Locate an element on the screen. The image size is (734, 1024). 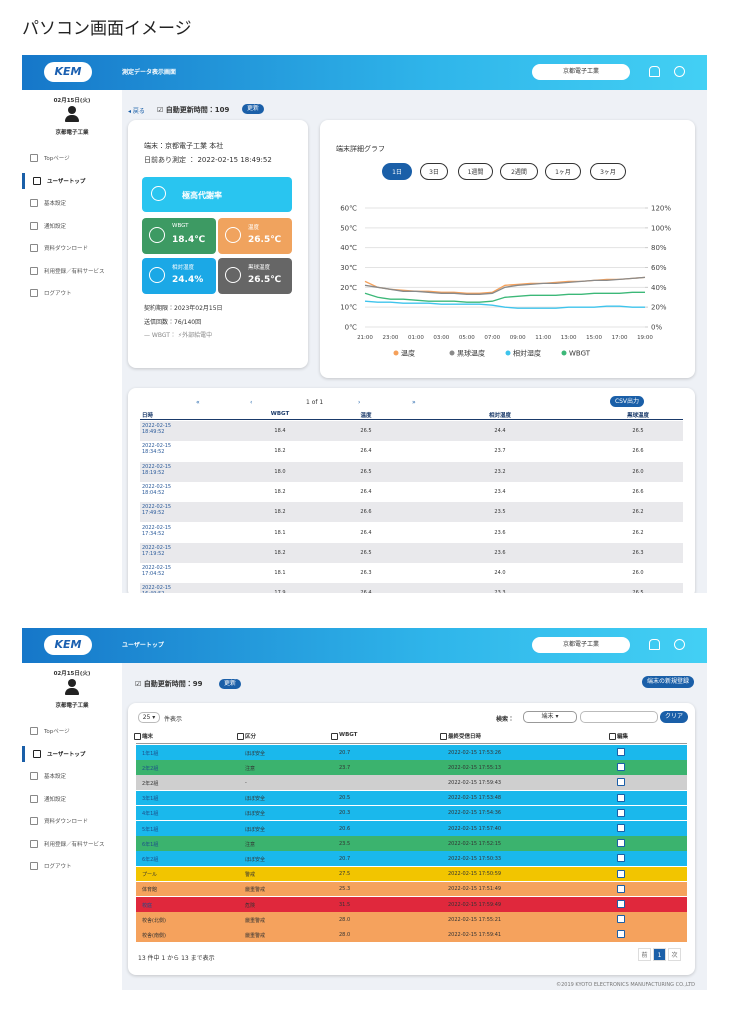
search-field: 端末 is located at coordinates (547, 716).